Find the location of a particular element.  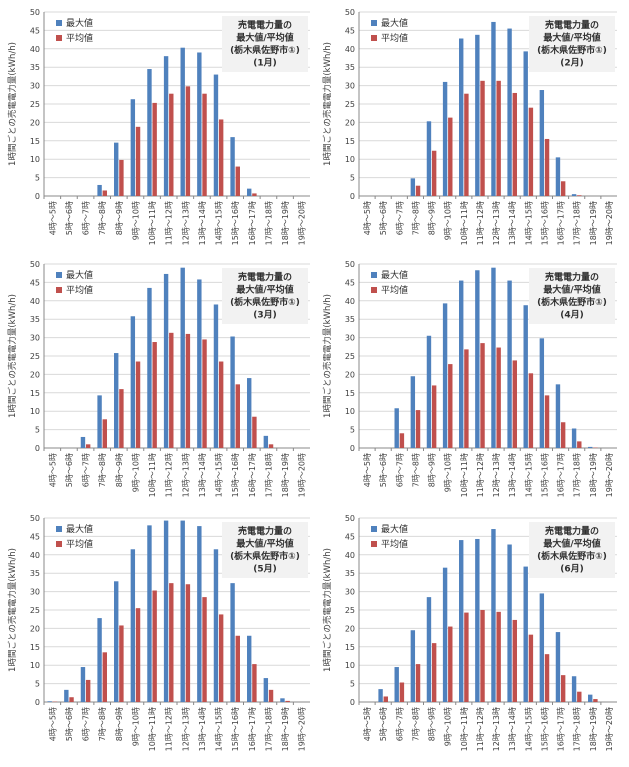

legend-label-1: 最大値 is located at coordinates (394, 275).